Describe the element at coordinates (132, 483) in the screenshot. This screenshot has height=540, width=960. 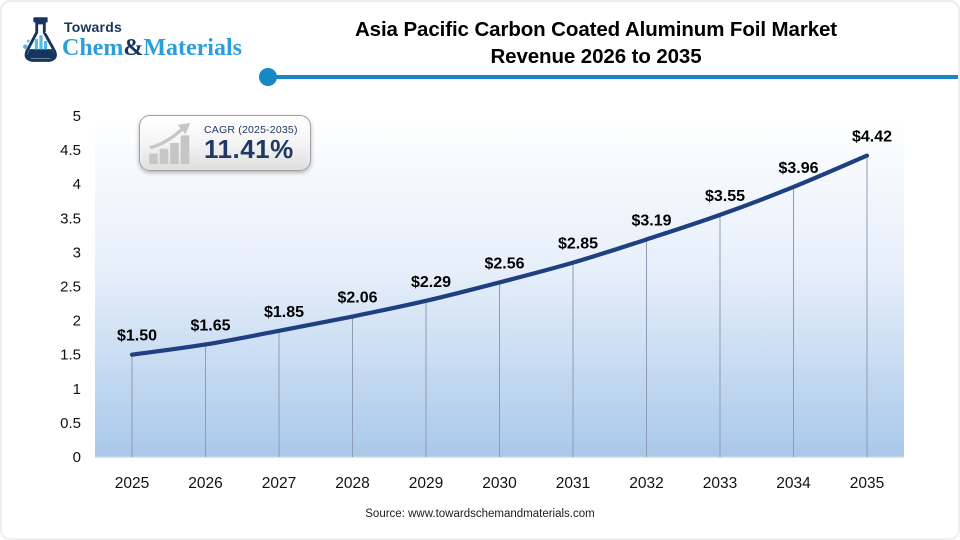
I see `x-tick-label: 2025` at that location.